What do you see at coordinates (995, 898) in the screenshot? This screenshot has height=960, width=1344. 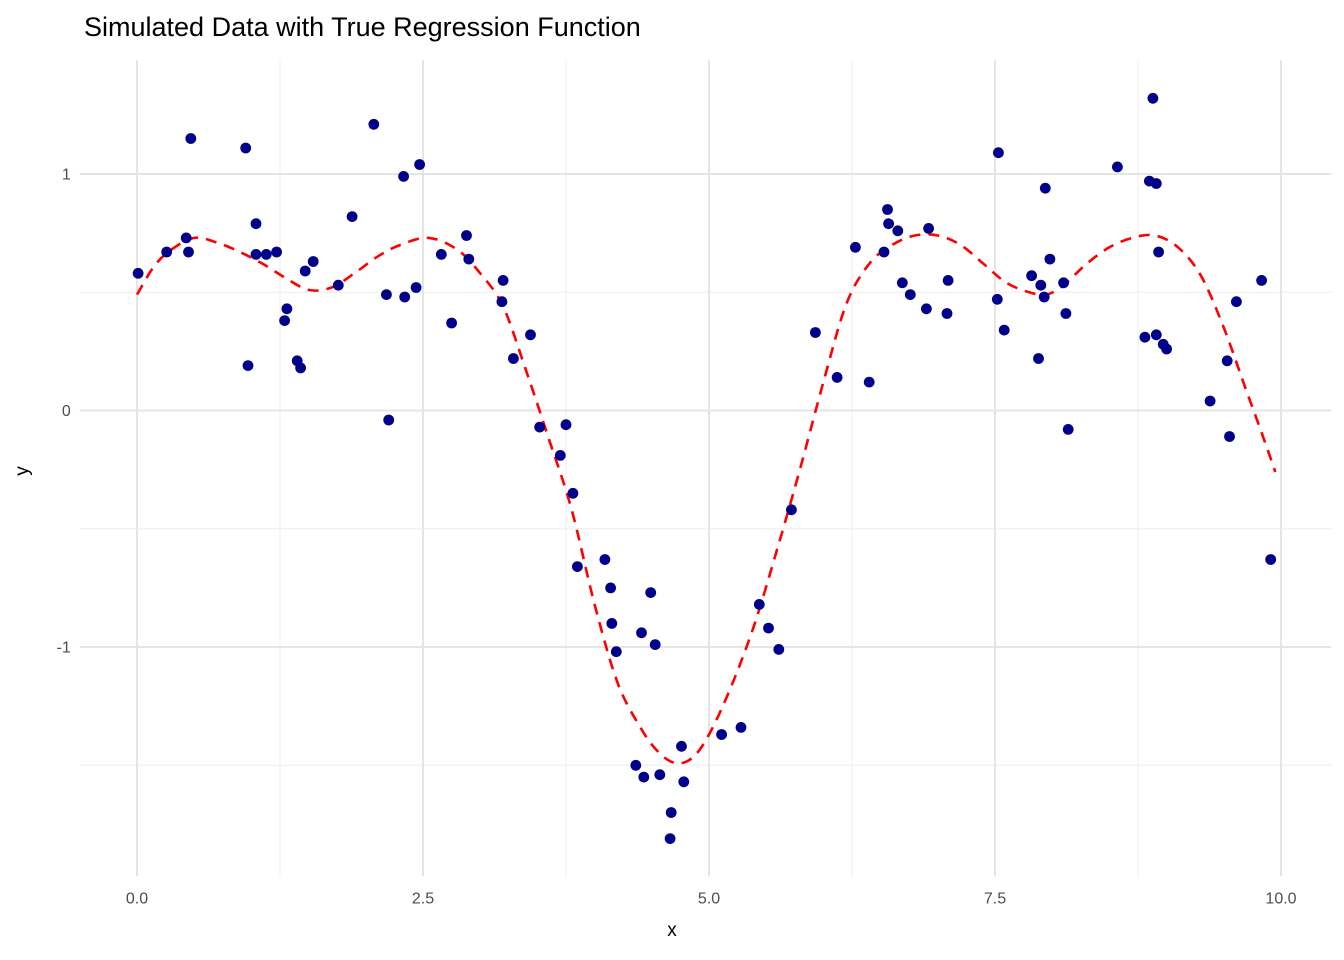 I see `x-tick-label: 7.5` at bounding box center [995, 898].